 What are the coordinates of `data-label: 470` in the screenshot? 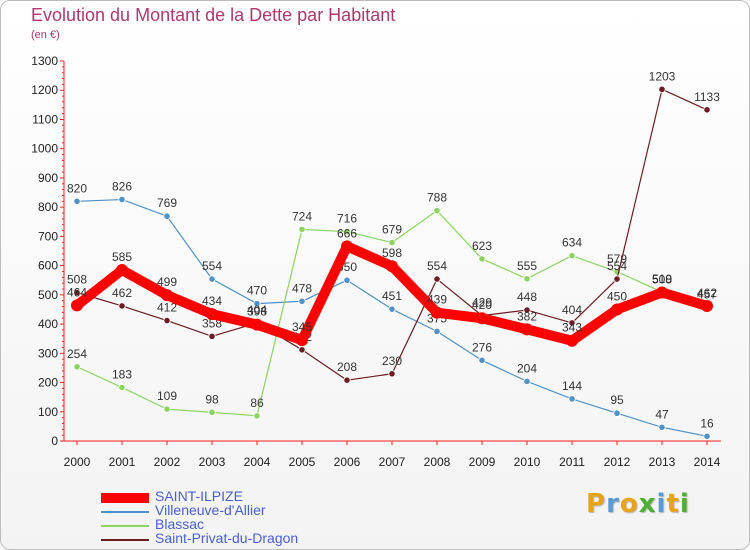 It's located at (257, 291).